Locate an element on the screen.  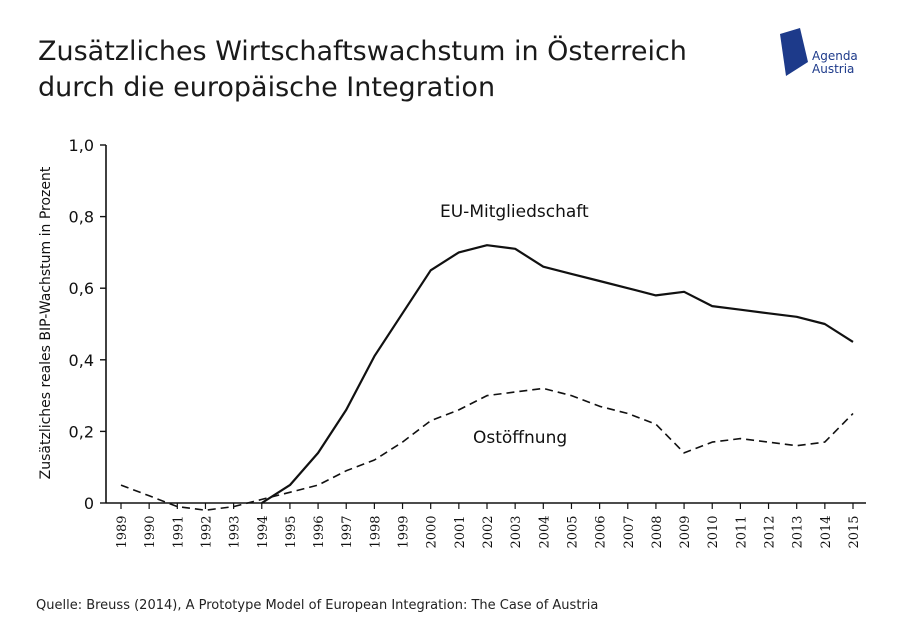
y-tick-label: 0,6 is located at coordinates (81, 288).